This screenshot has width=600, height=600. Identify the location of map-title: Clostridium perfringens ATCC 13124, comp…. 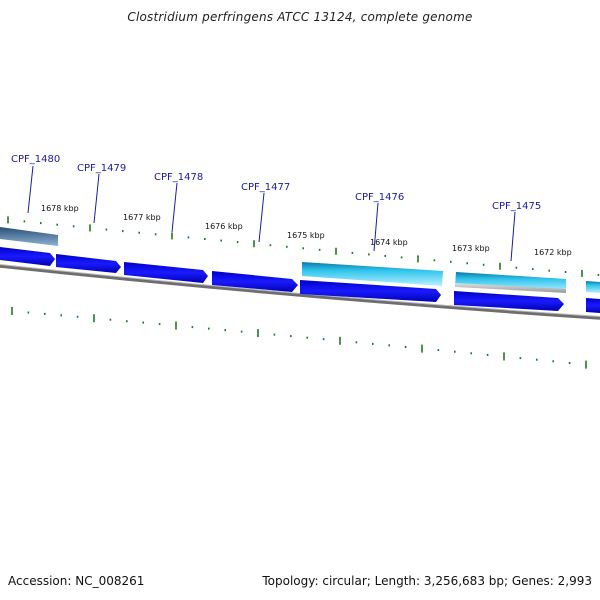
(300, 17).